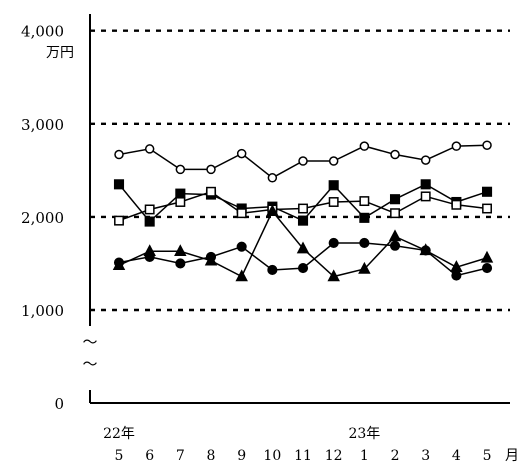 This screenshot has height=465, width=526. Describe the element at coordinates (456, 456) in the screenshot. I see `x-tick-label: 4` at that location.